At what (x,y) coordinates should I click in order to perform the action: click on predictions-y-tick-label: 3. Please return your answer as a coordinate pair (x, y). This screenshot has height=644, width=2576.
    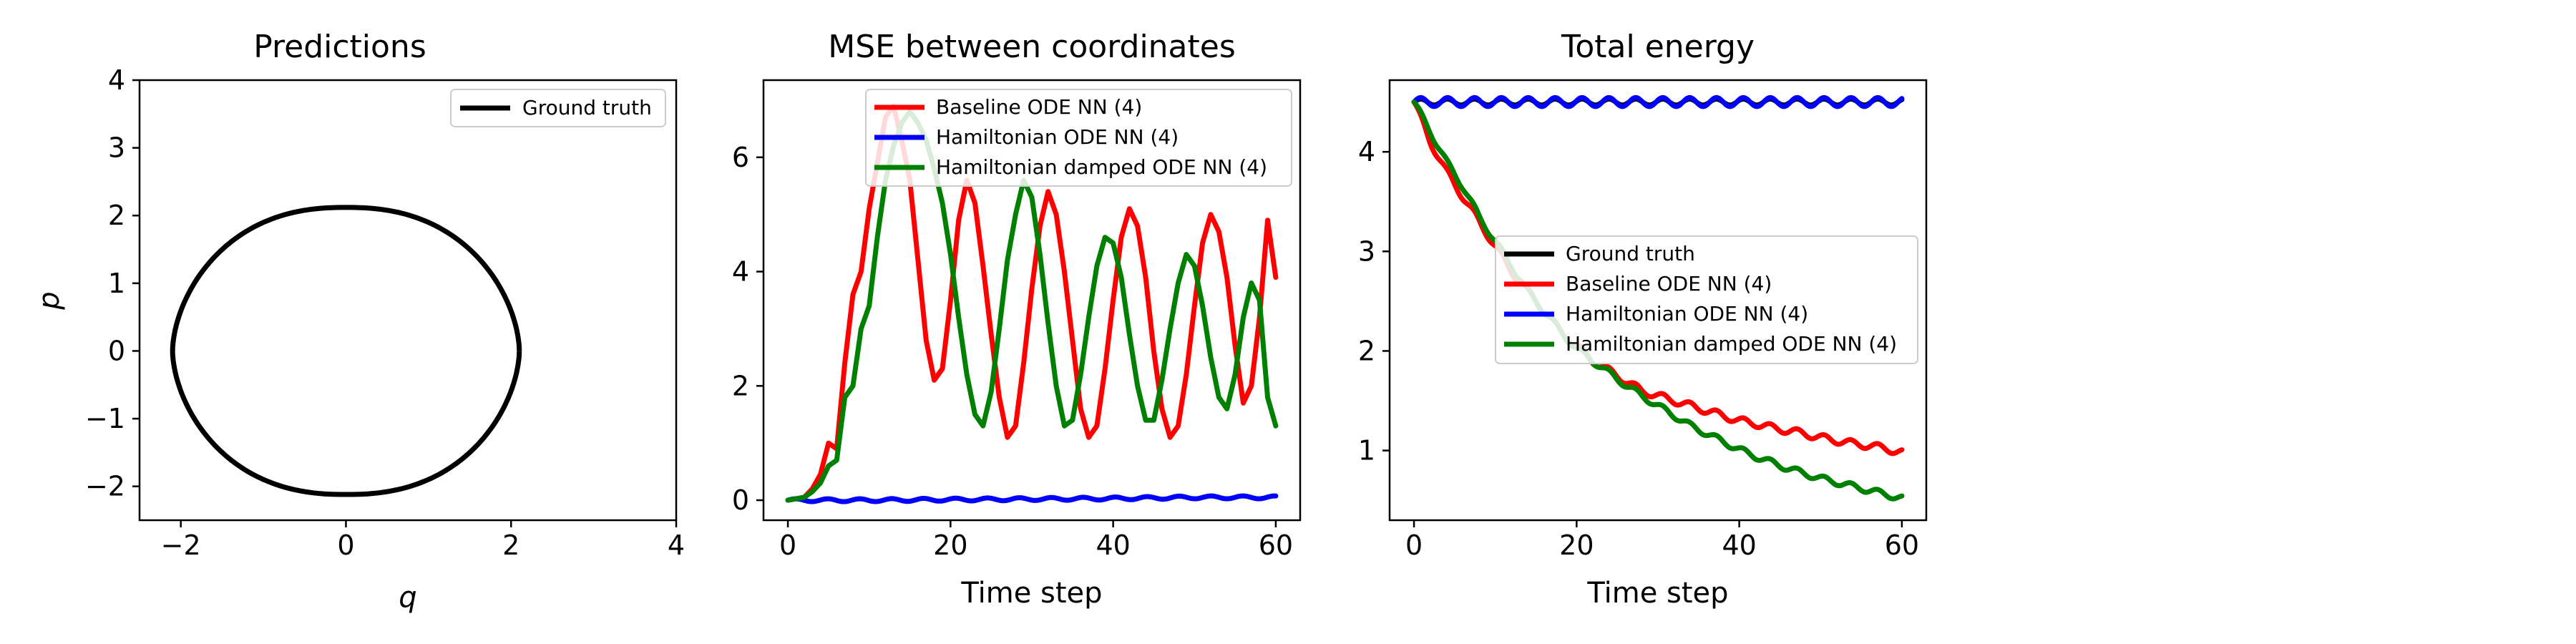
    Looking at the image, I should click on (116, 148).